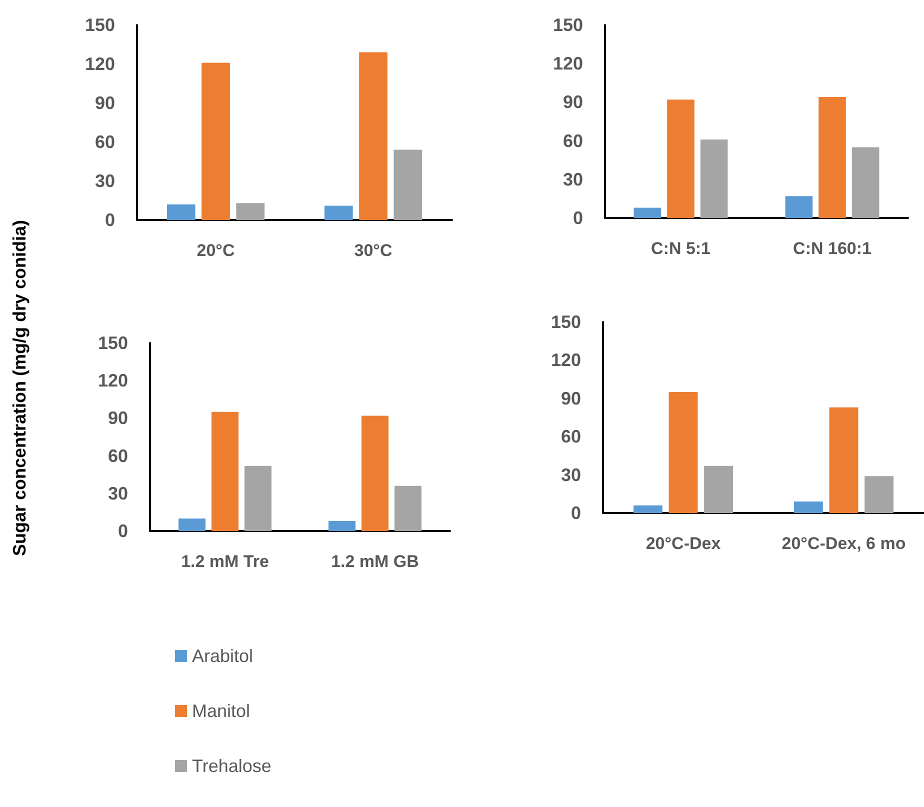 This screenshot has height=807, width=924. Describe the element at coordinates (225, 561) in the screenshot. I see `x-tick-label: 1.2 mM Tre` at that location.